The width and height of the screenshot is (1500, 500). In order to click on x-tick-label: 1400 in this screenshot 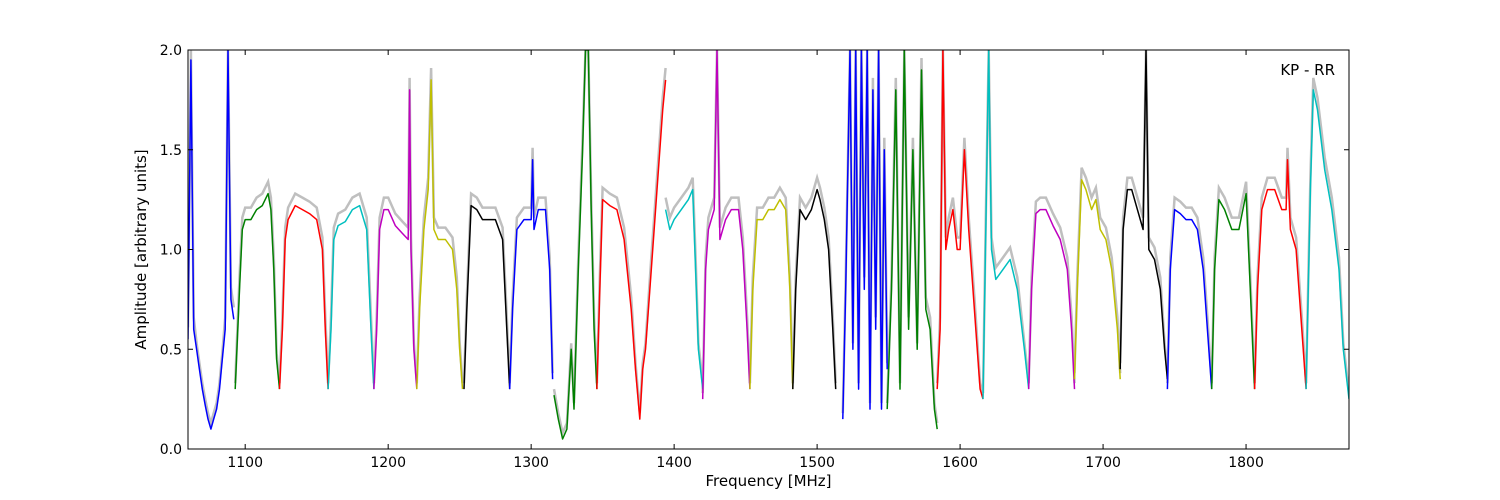, I will do `click(674, 463)`.